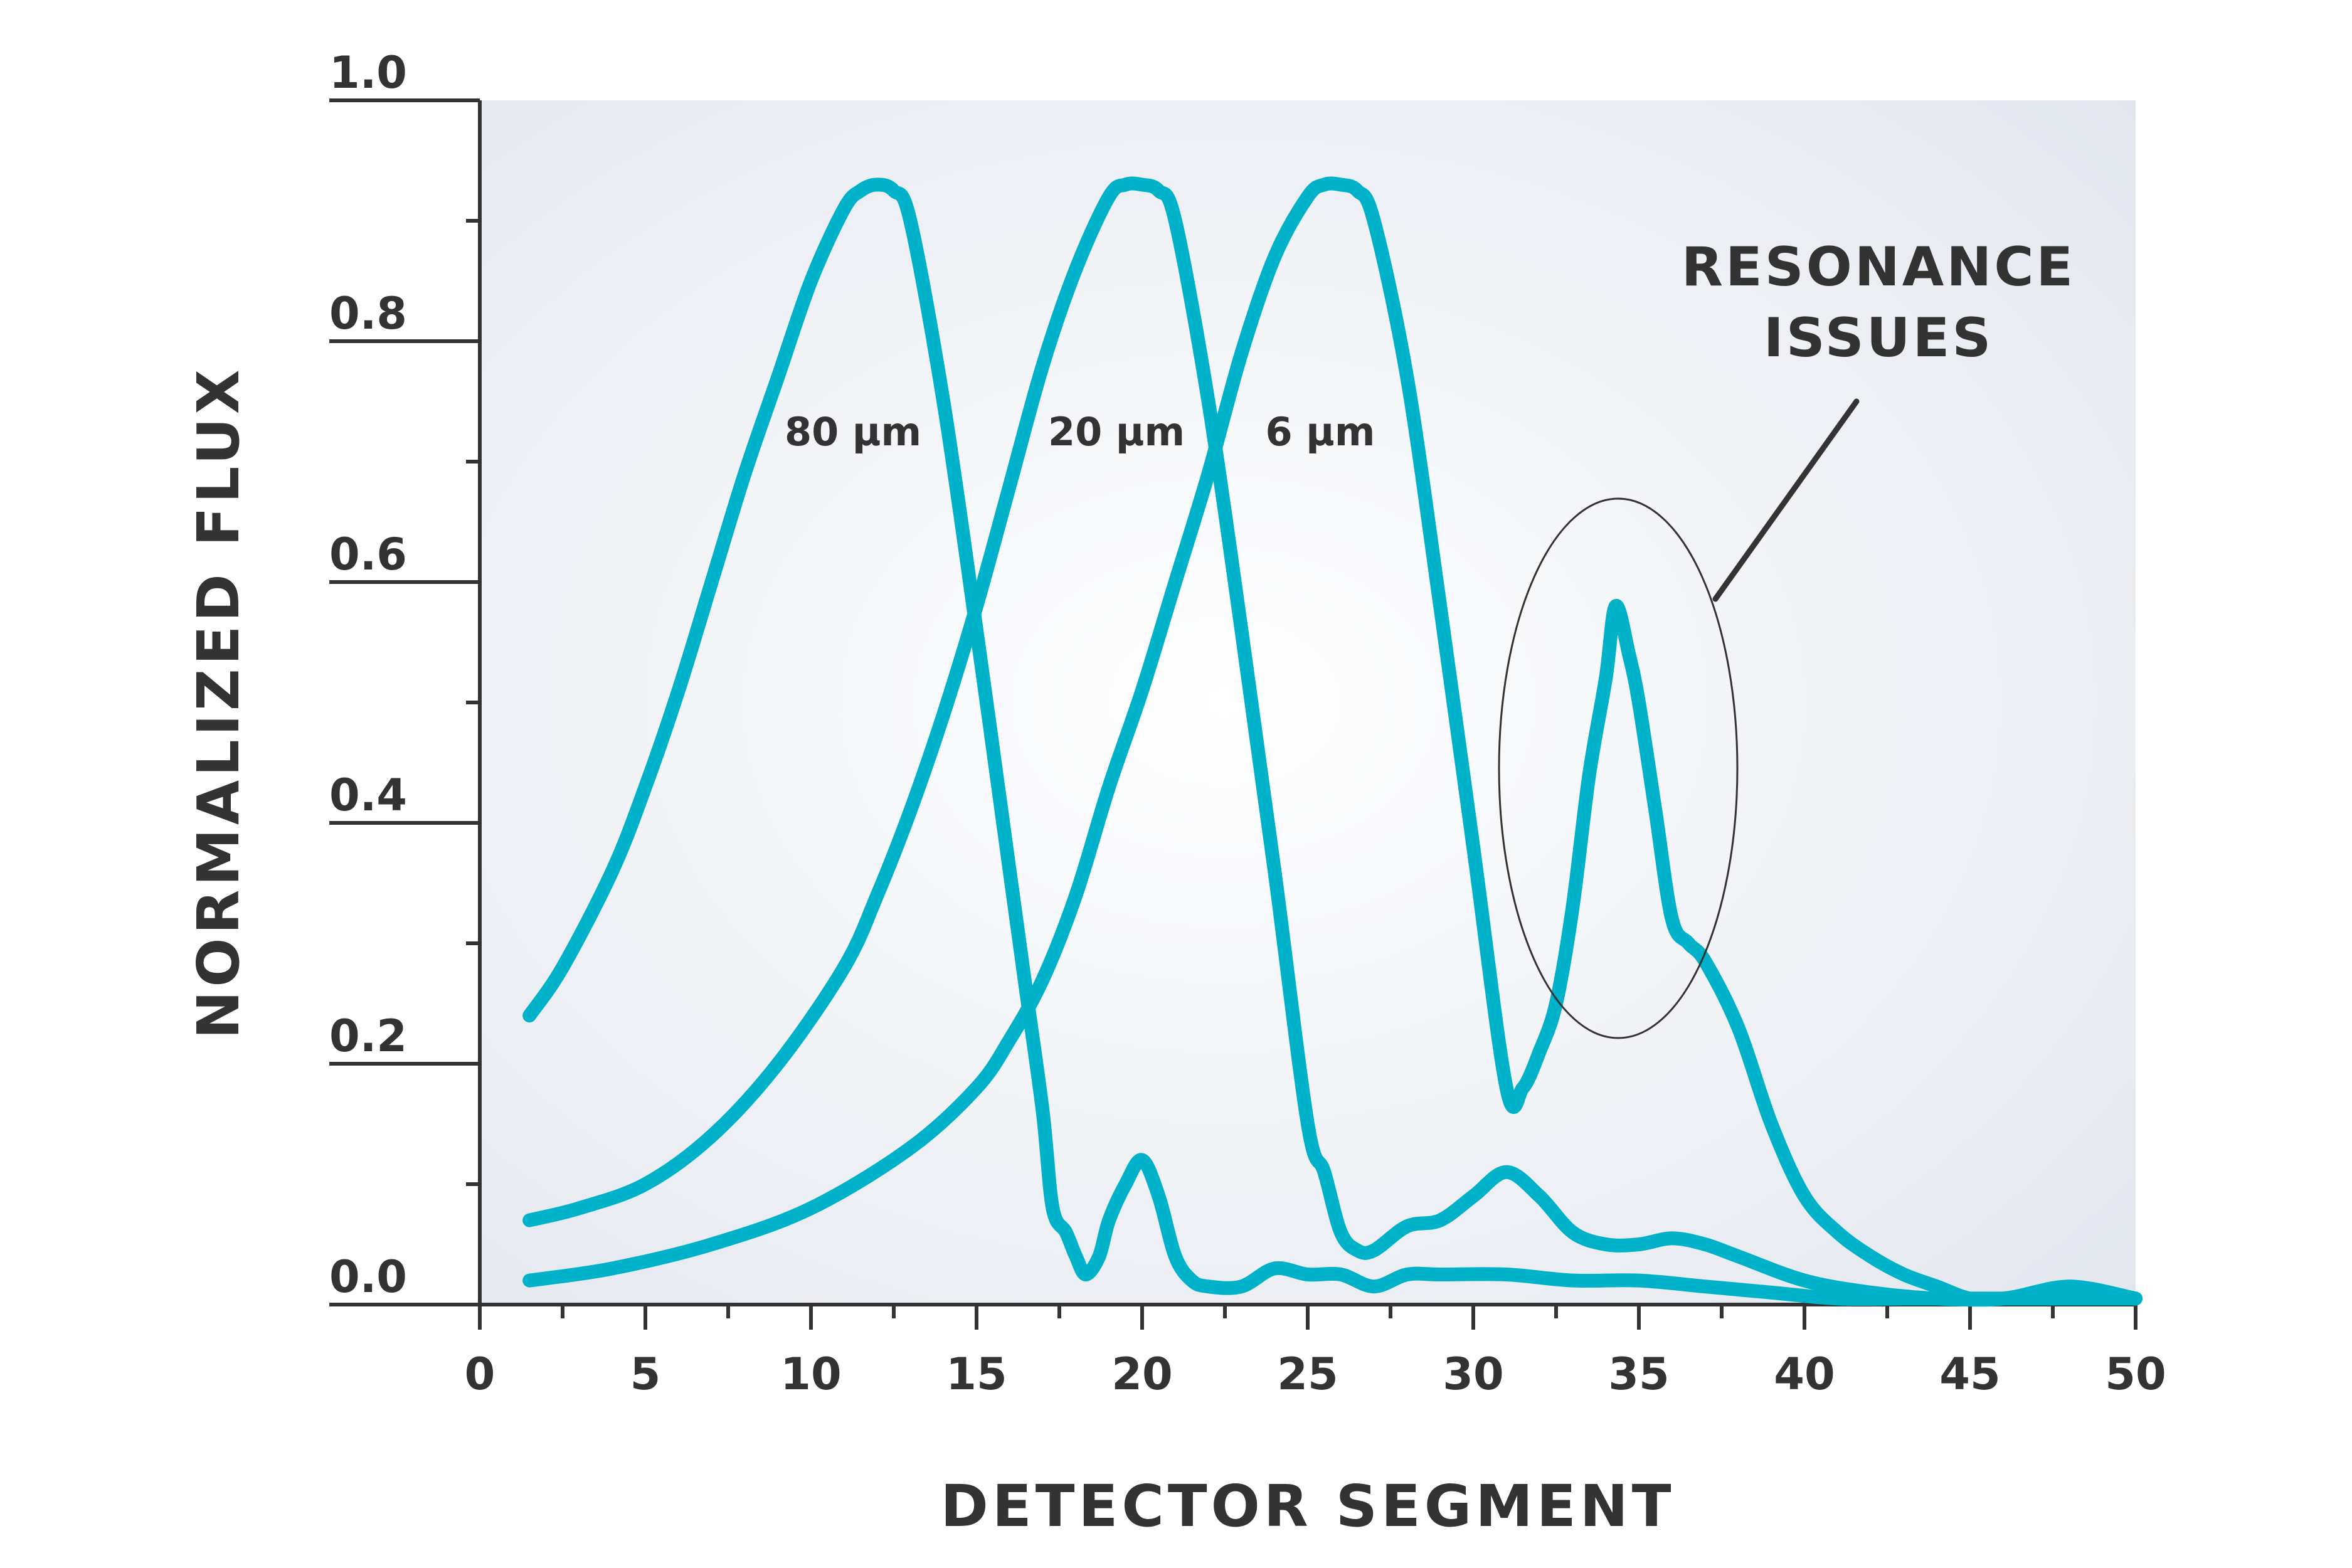  What do you see at coordinates (368, 1277) in the screenshot?
I see `y-tick-label: 0.0` at bounding box center [368, 1277].